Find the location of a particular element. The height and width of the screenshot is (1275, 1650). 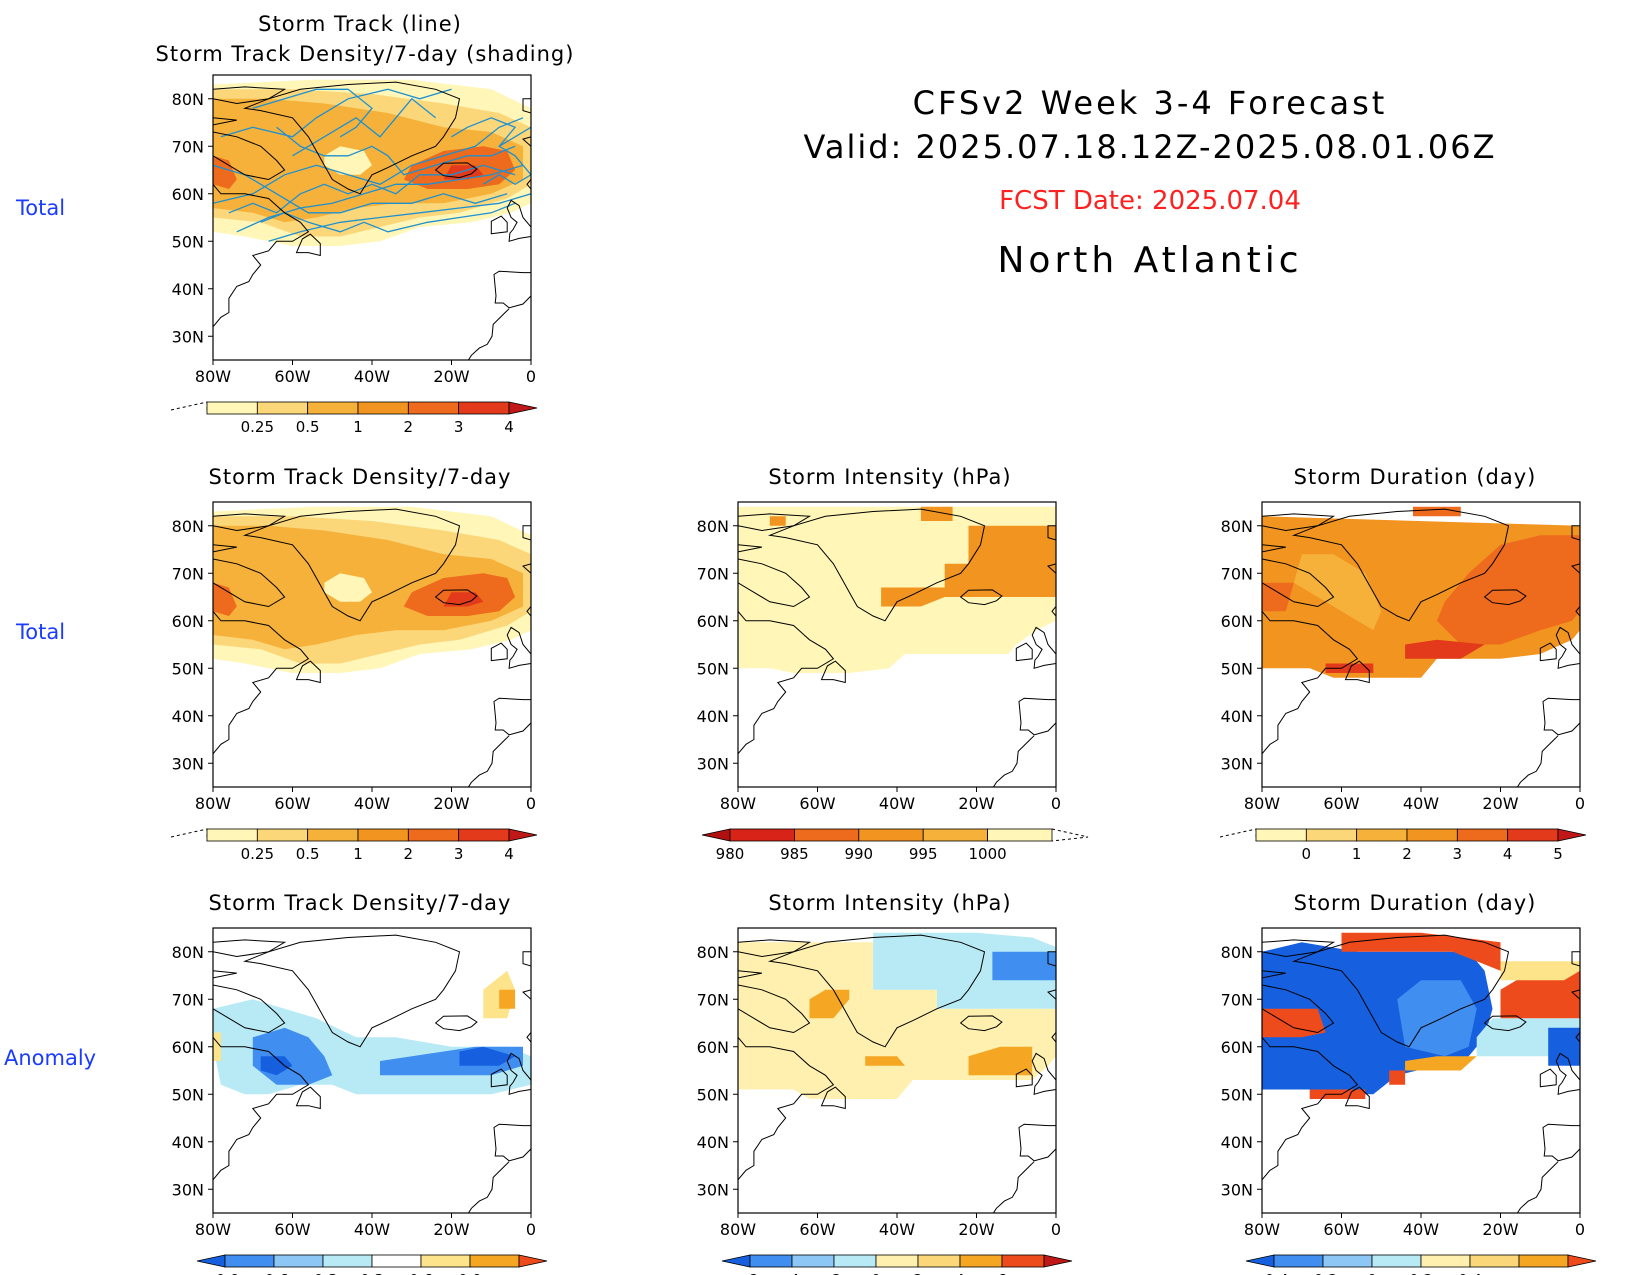

colorbar-label: 2 is located at coordinates (918, 1273).